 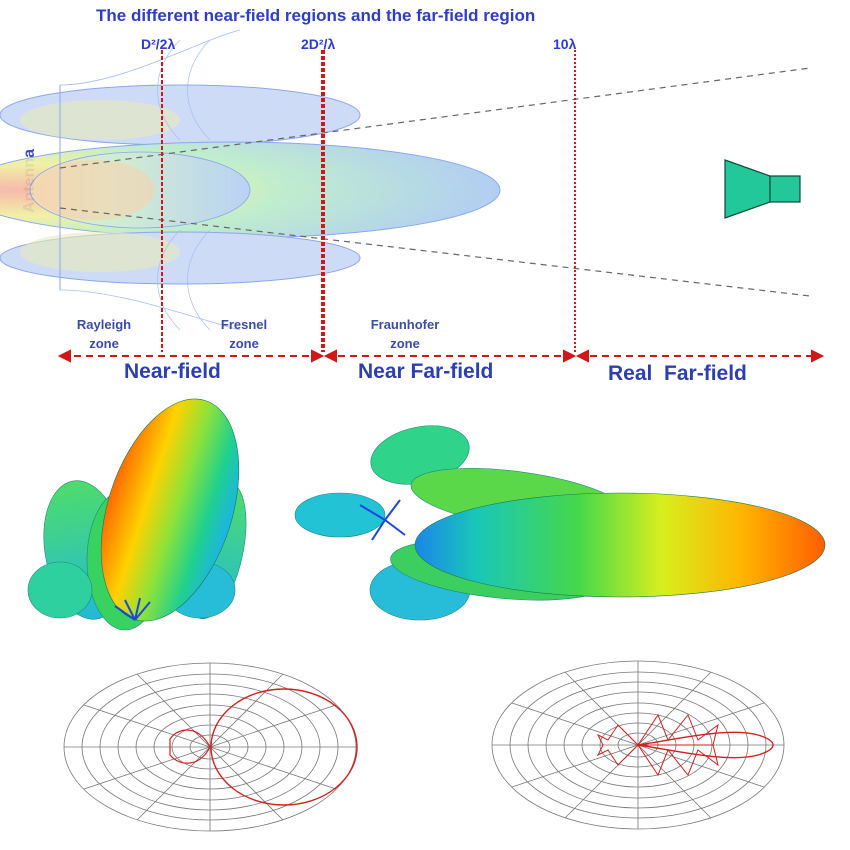 I want to click on region-arrows, so click(x=441, y=356).